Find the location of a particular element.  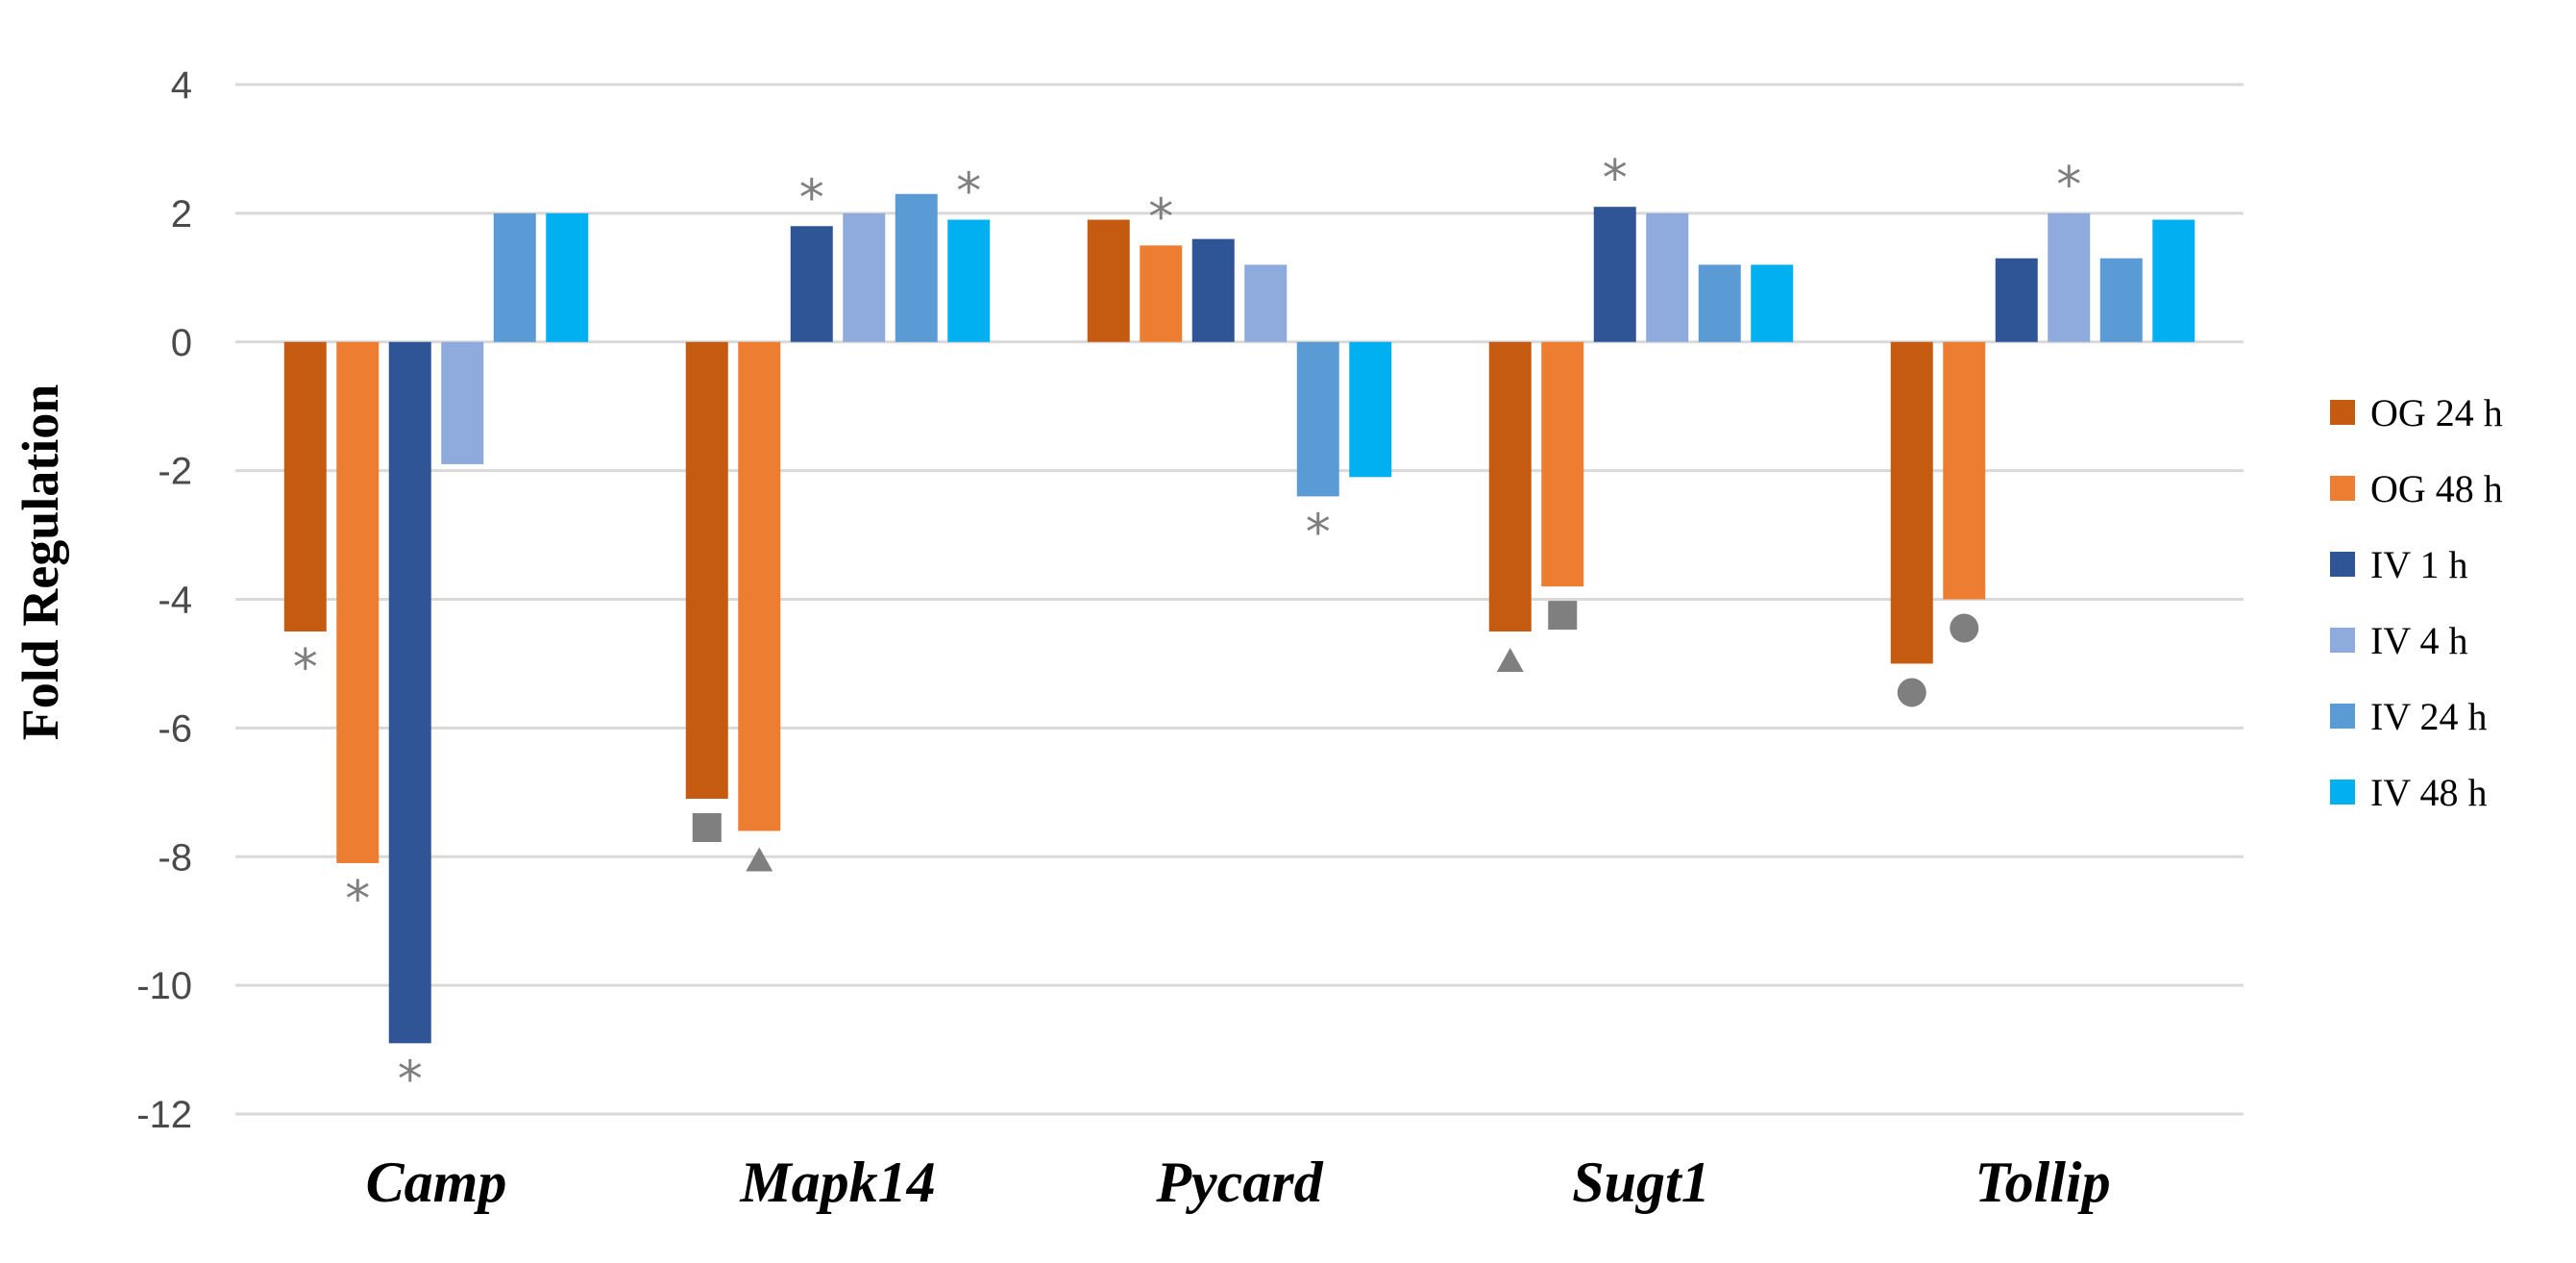

y-axis-ticks: 4 2 0 -2 -4 -6 -8 -10 -12 is located at coordinates (164, 600).